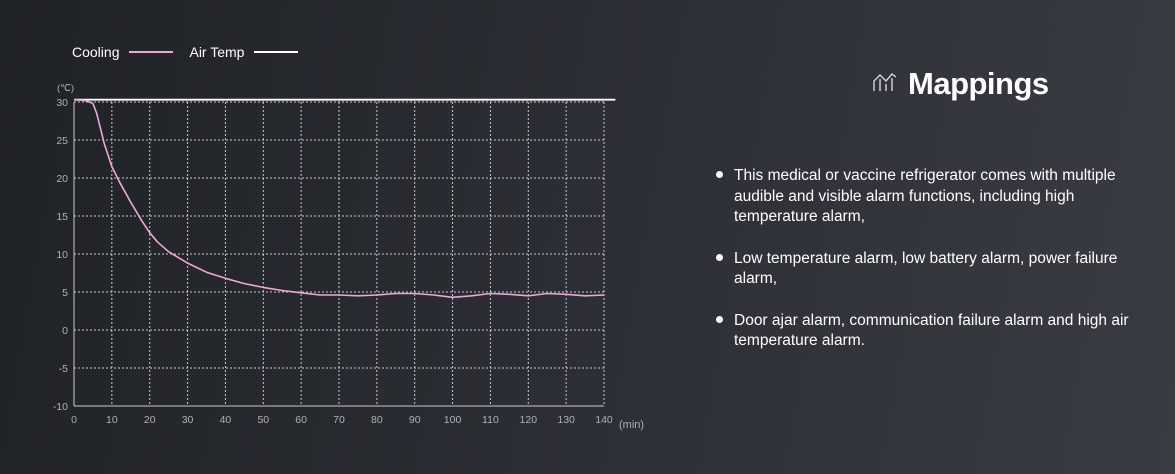 The height and width of the screenshot is (474, 1175). Describe the element at coordinates (188, 420) in the screenshot. I see `x-tick-label: 30` at that location.